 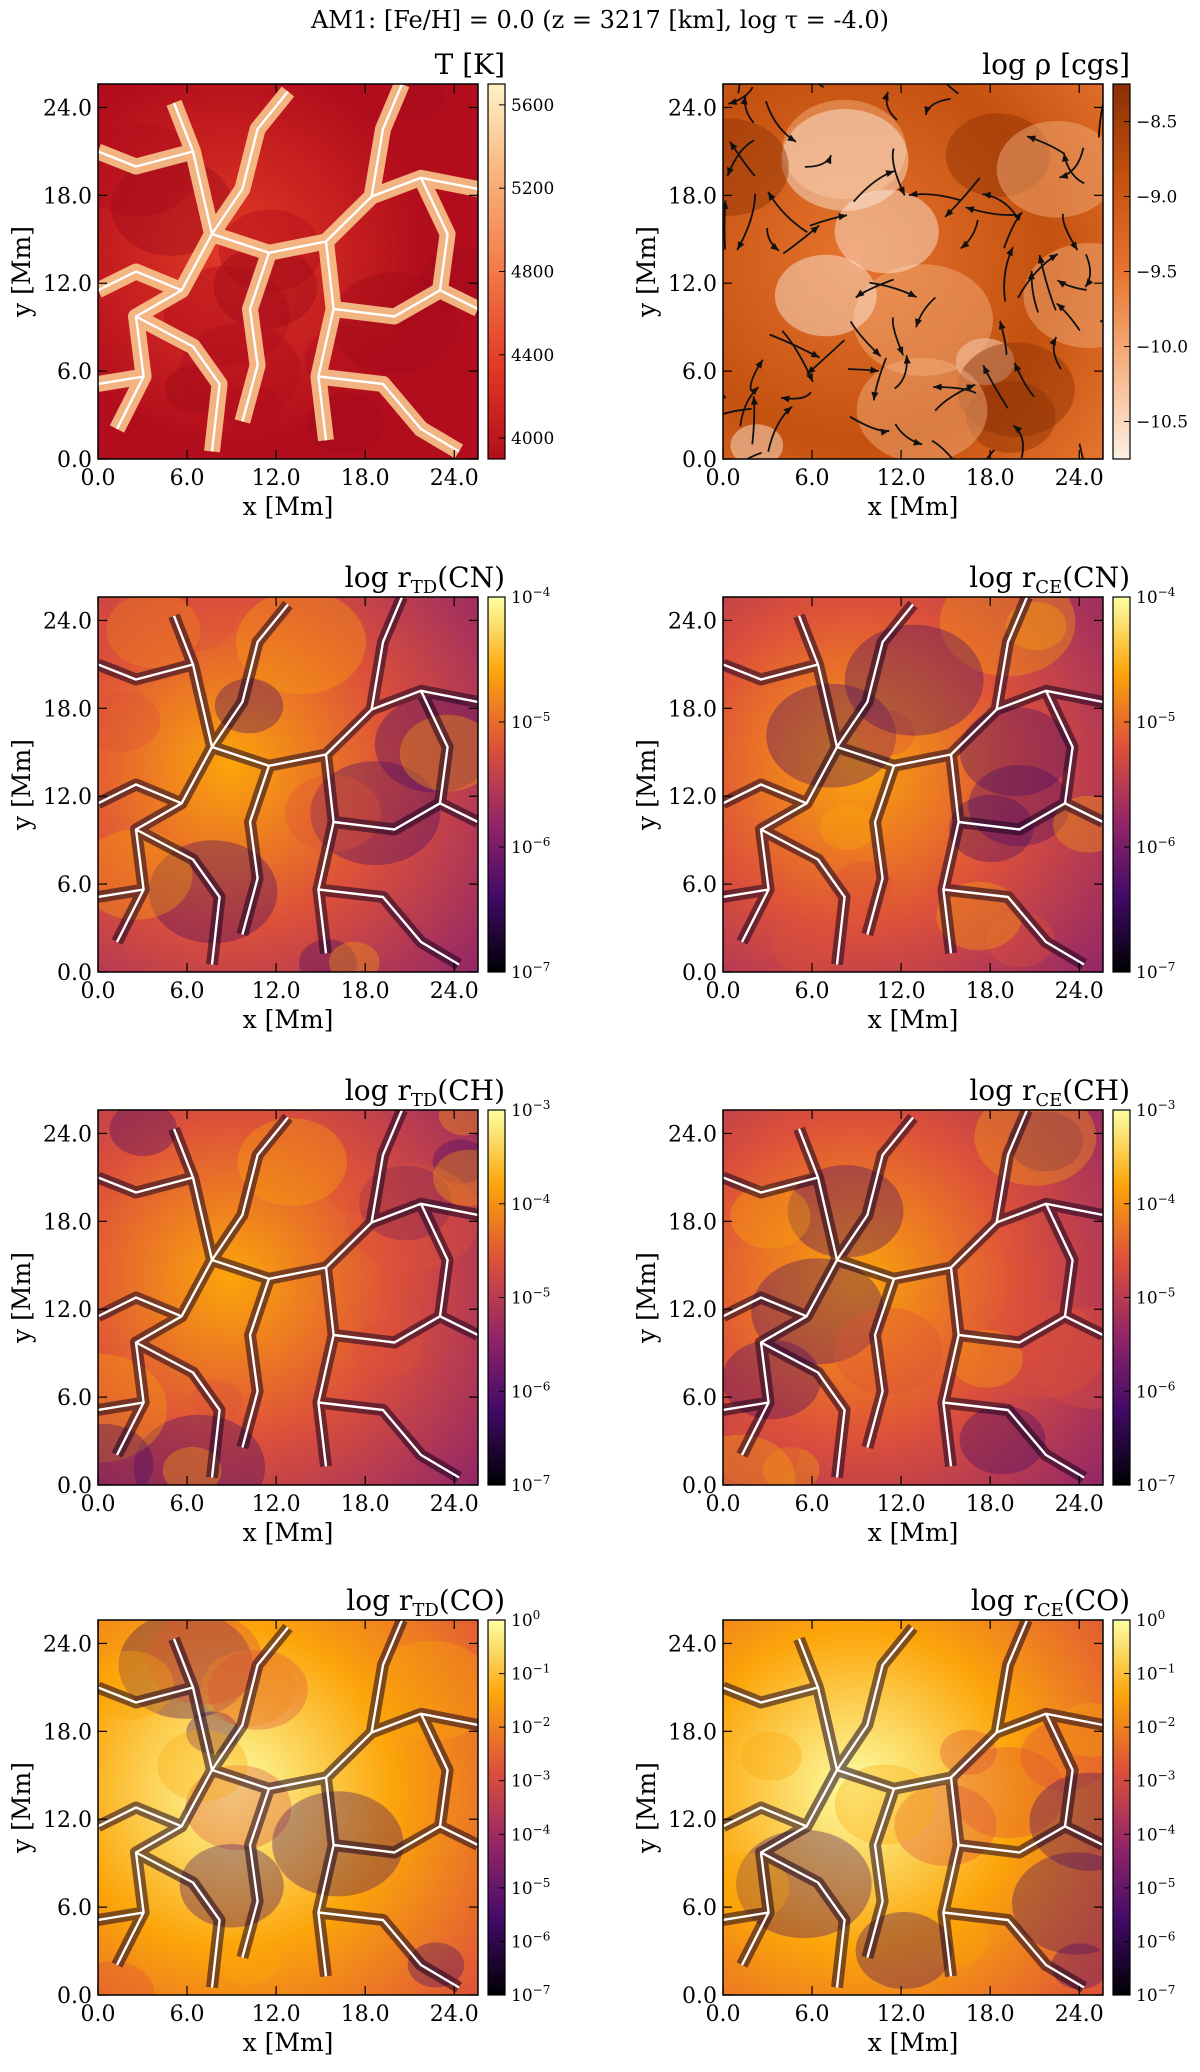 I want to click on colorbar-tick-label: 10⁻¹, so click(x=530, y=1673).